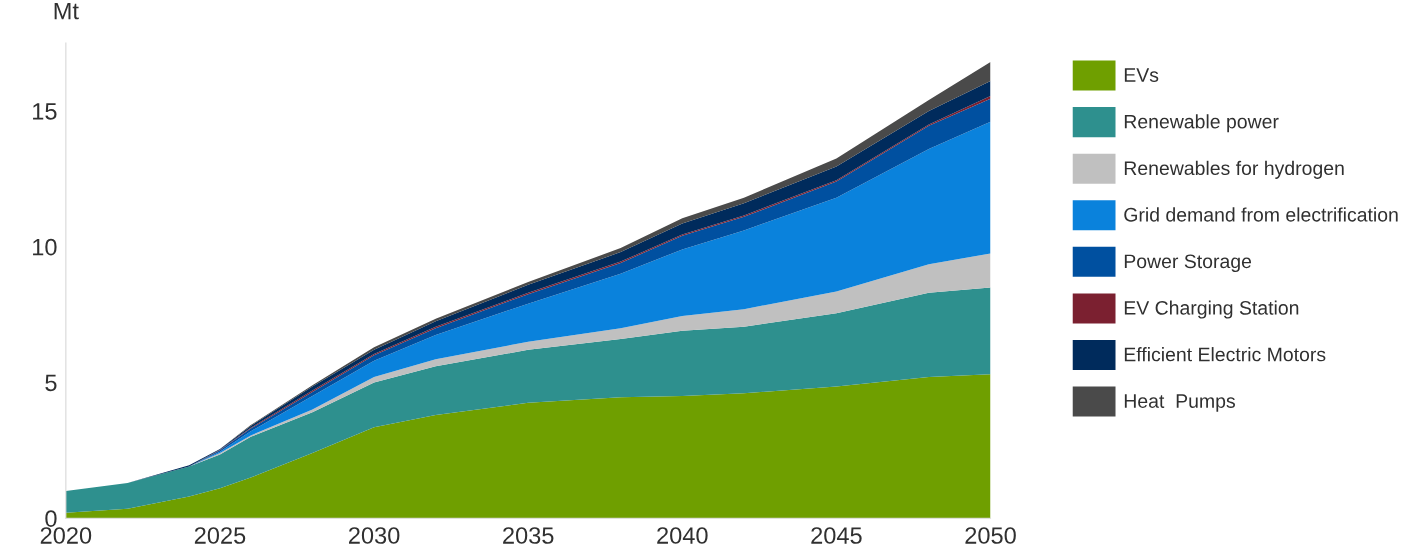 The height and width of the screenshot is (559, 1401). What do you see at coordinates (51, 518) in the screenshot?
I see `y-tick-label: 0` at bounding box center [51, 518].